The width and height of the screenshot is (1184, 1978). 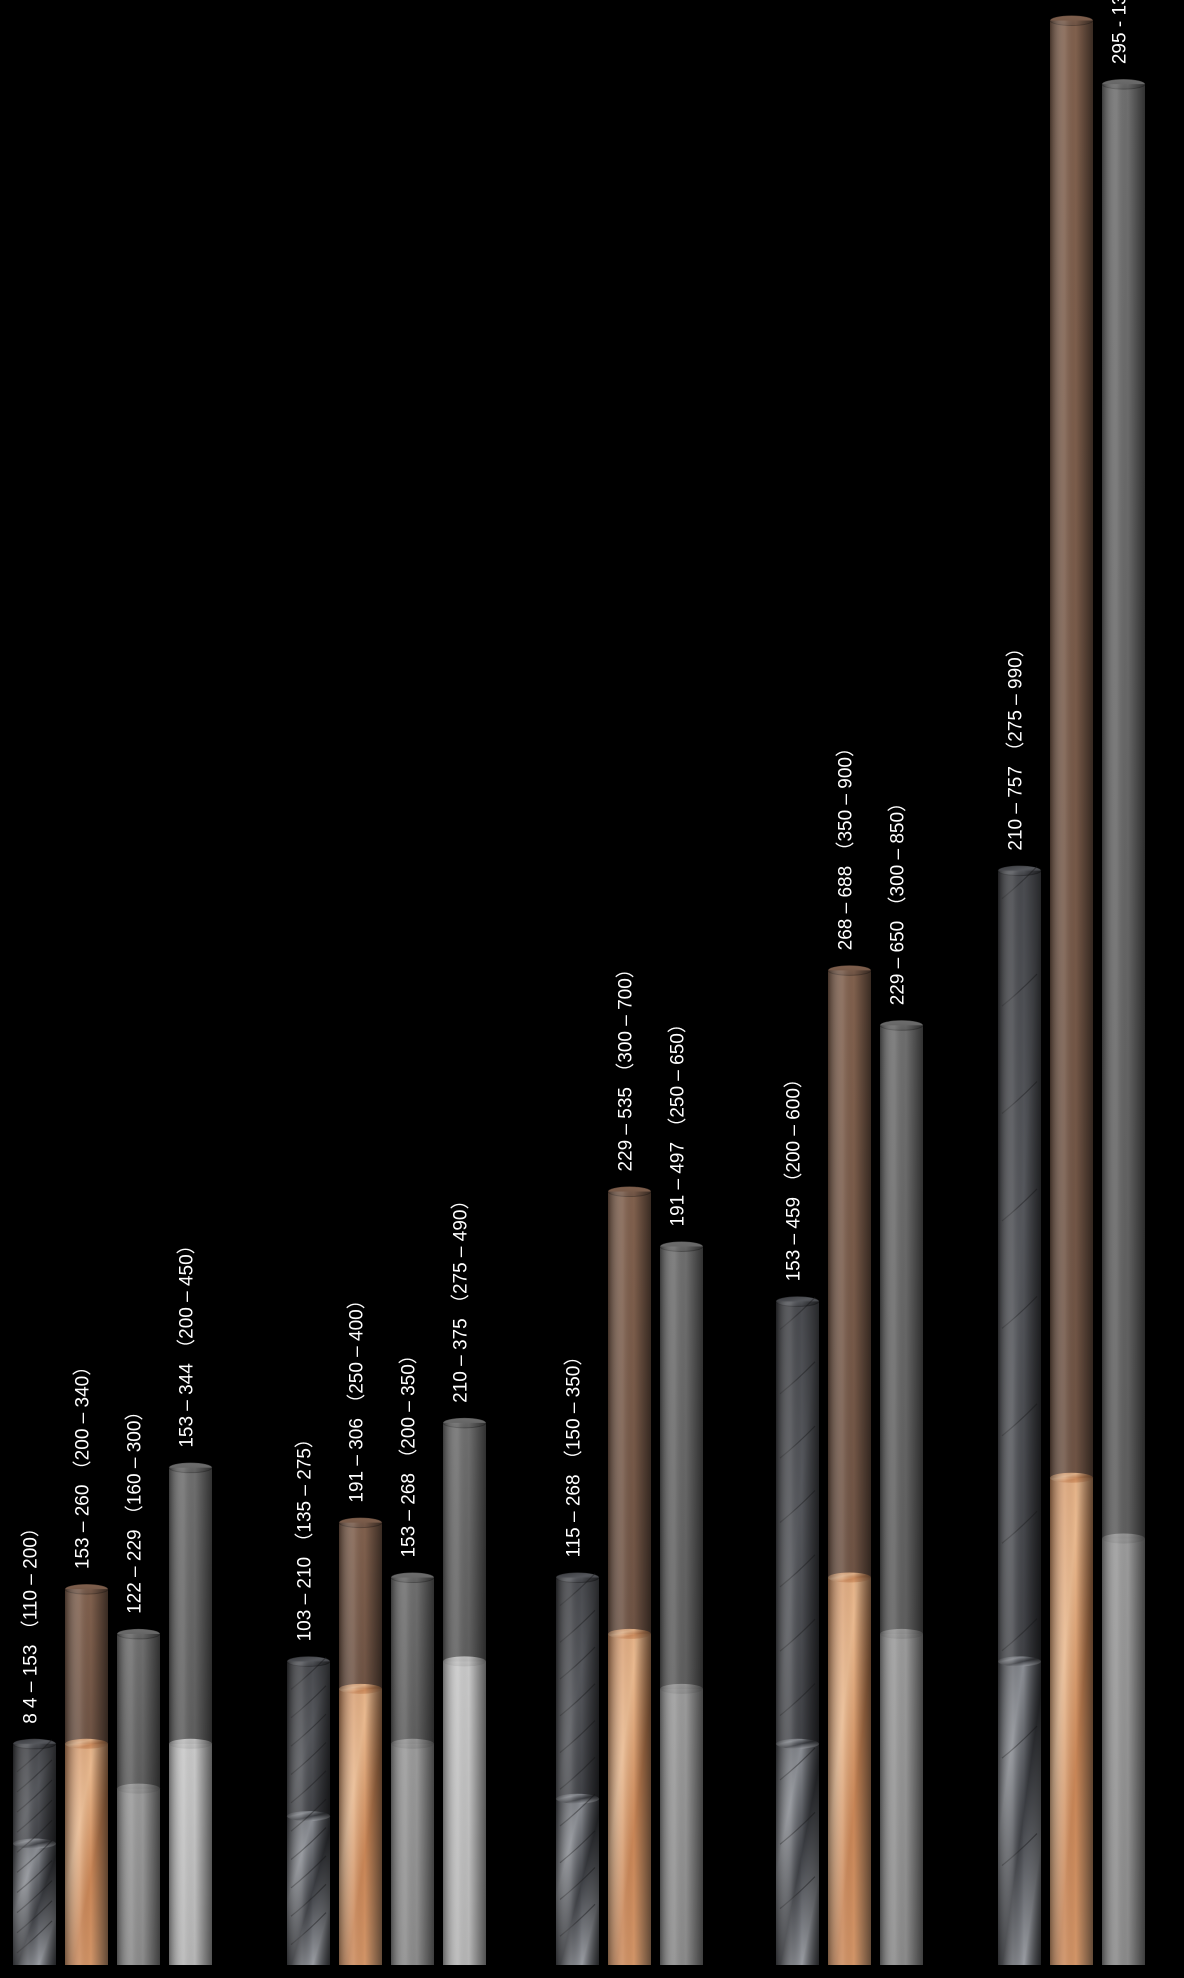 What do you see at coordinates (846, 844) in the screenshot?
I see `bar-value-label: 268 – 688 （350 – 900）` at bounding box center [846, 844].